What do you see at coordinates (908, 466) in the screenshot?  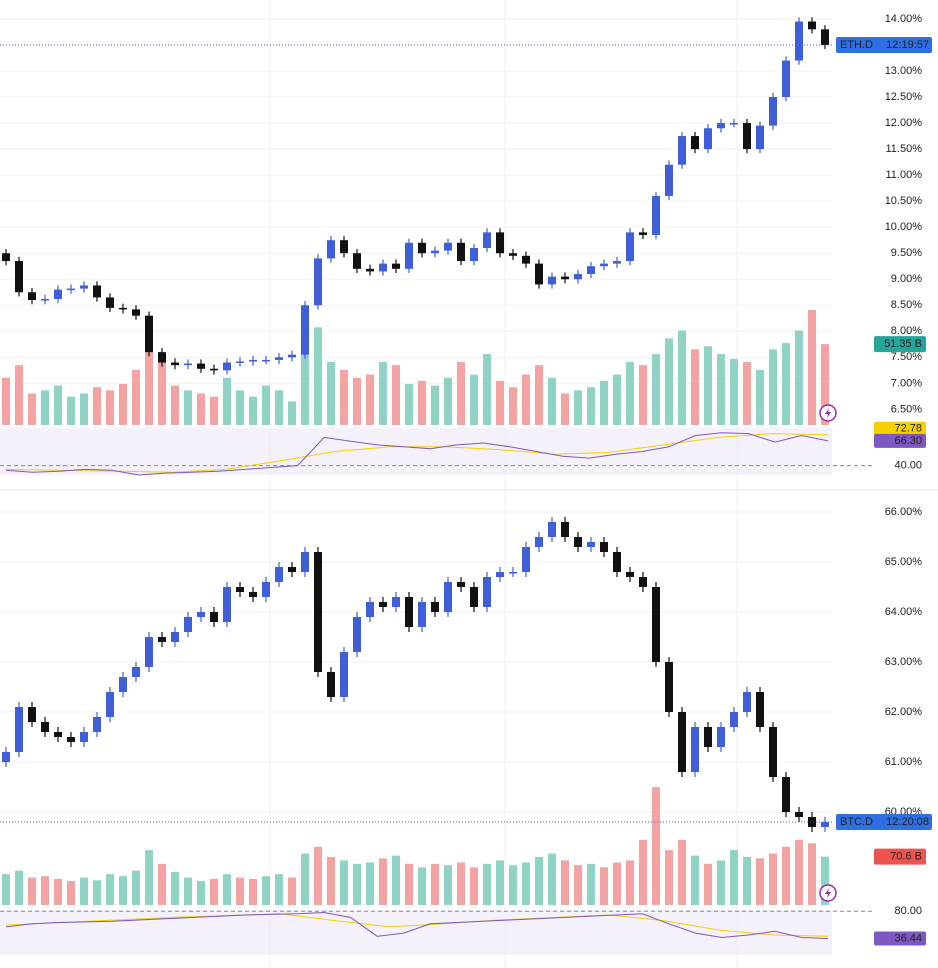 I see `rsi-tick-label: 40.00` at bounding box center [908, 466].